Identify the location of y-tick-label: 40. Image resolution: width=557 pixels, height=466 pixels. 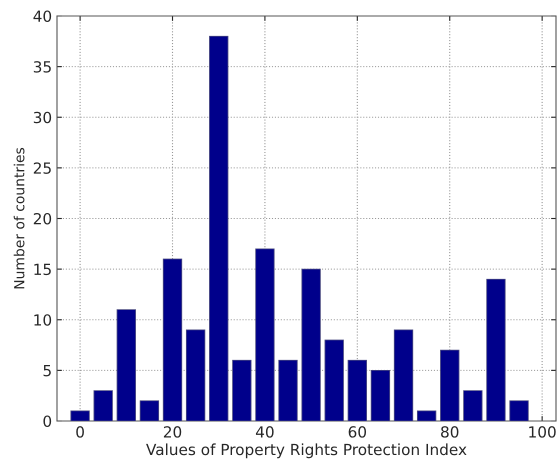
(42, 16).